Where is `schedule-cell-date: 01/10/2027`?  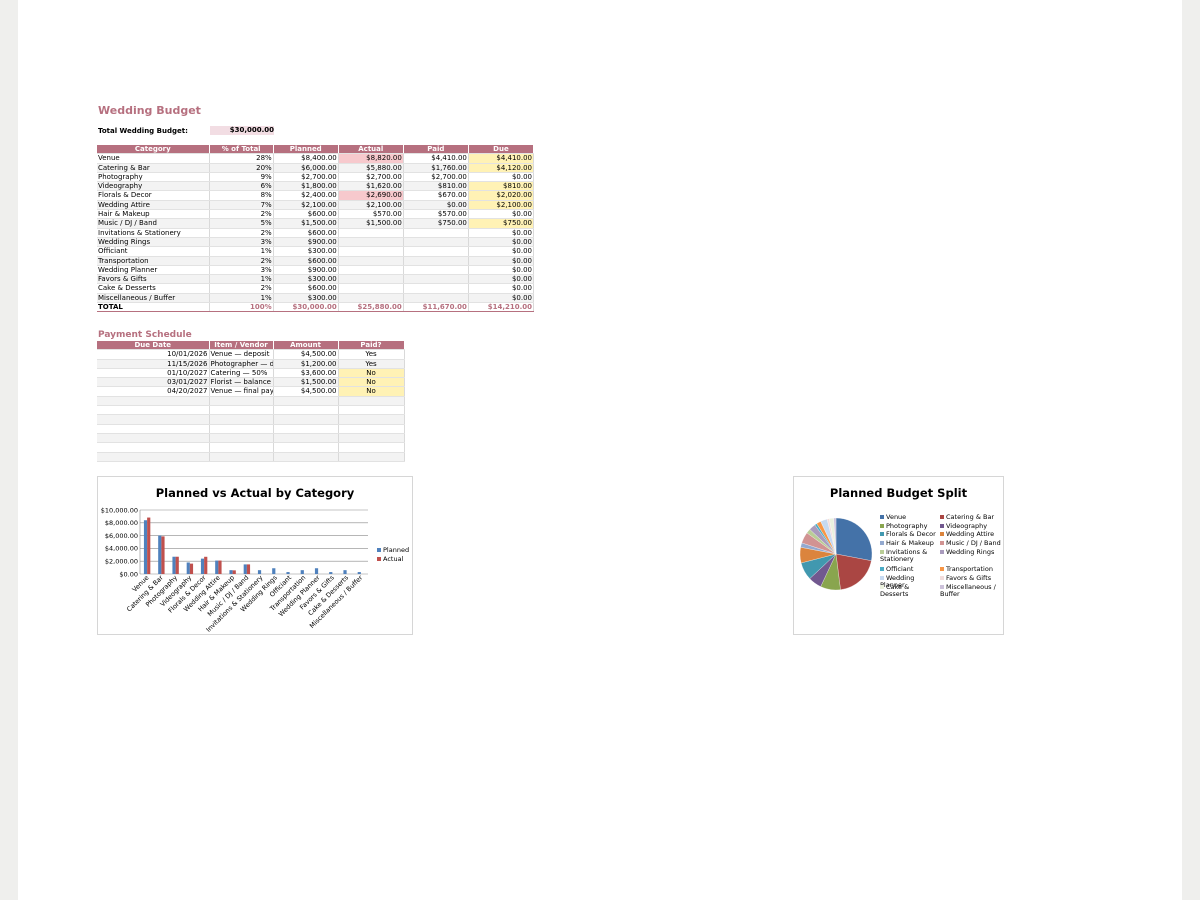 schedule-cell-date: 01/10/2027 is located at coordinates (153, 373).